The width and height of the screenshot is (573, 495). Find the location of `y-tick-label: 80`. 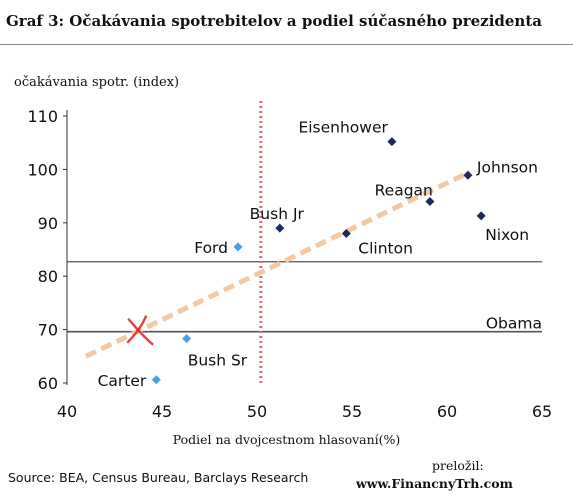

y-tick-label: 80 is located at coordinates (48, 276).